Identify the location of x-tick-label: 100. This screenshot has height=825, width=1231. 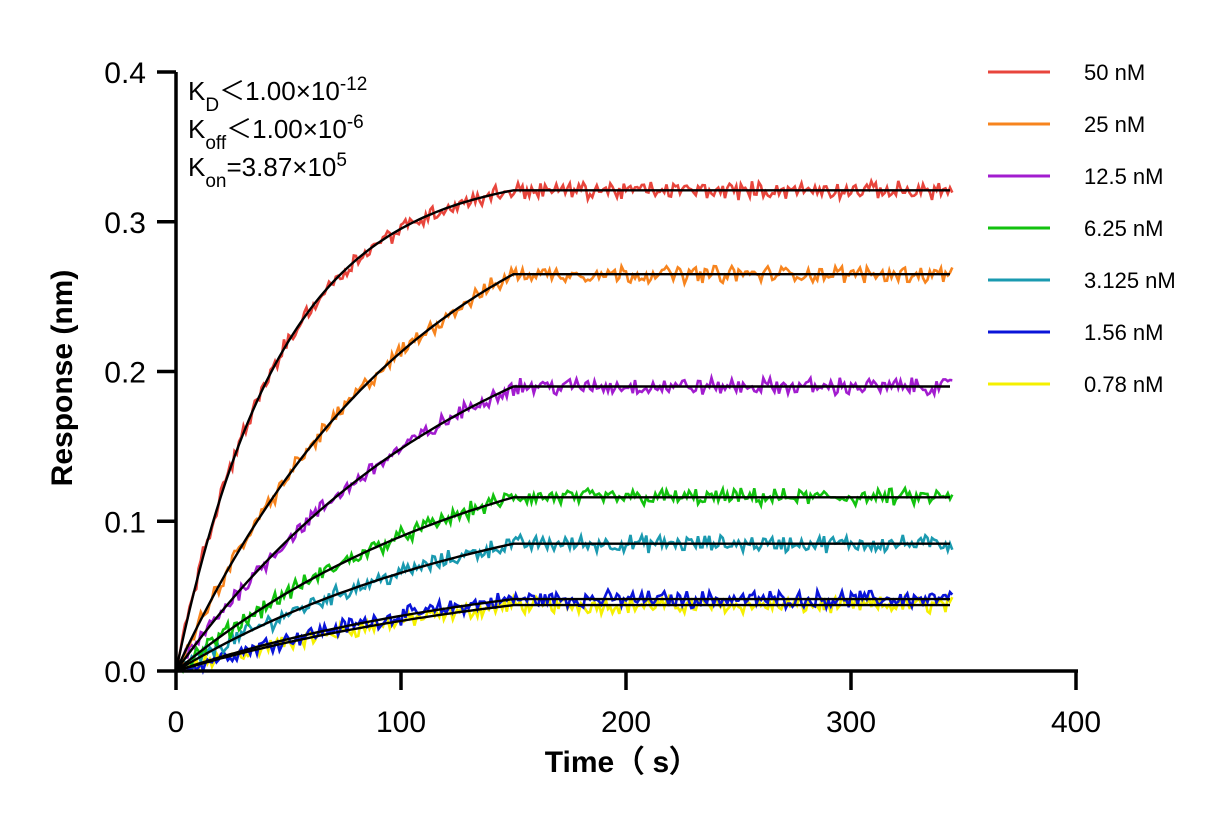
(401, 722).